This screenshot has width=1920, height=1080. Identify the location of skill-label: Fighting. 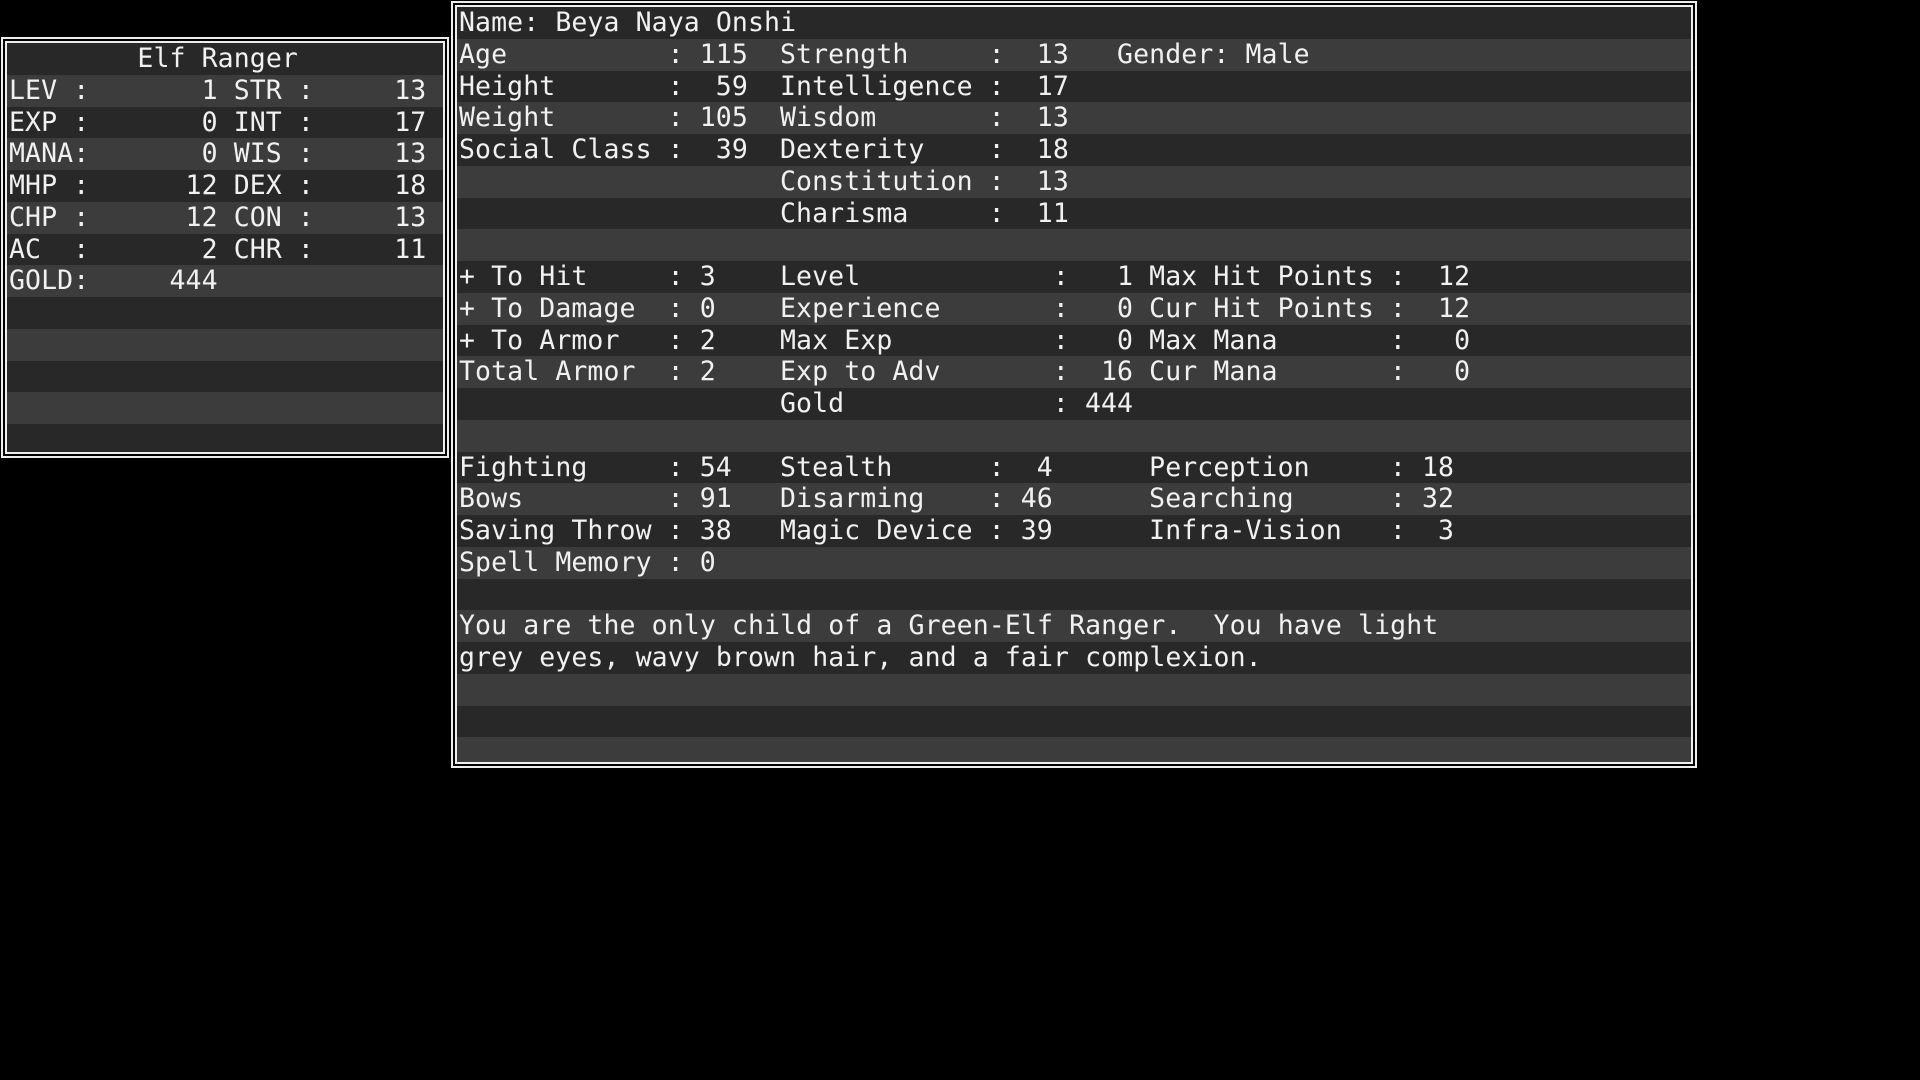
(523, 467).